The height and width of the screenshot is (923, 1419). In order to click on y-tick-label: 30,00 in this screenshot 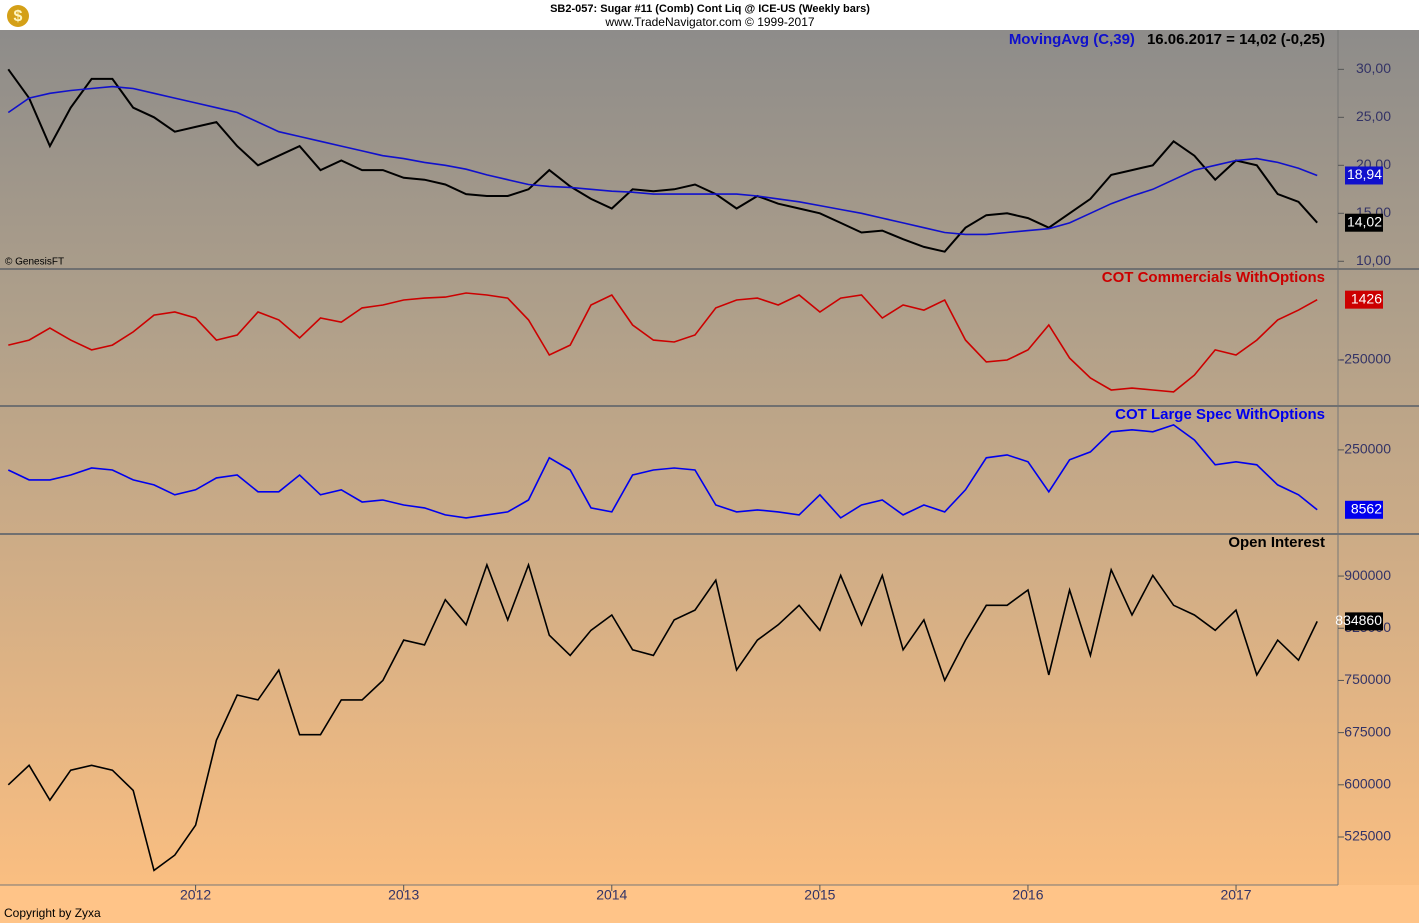, I will do `click(1373, 68)`.